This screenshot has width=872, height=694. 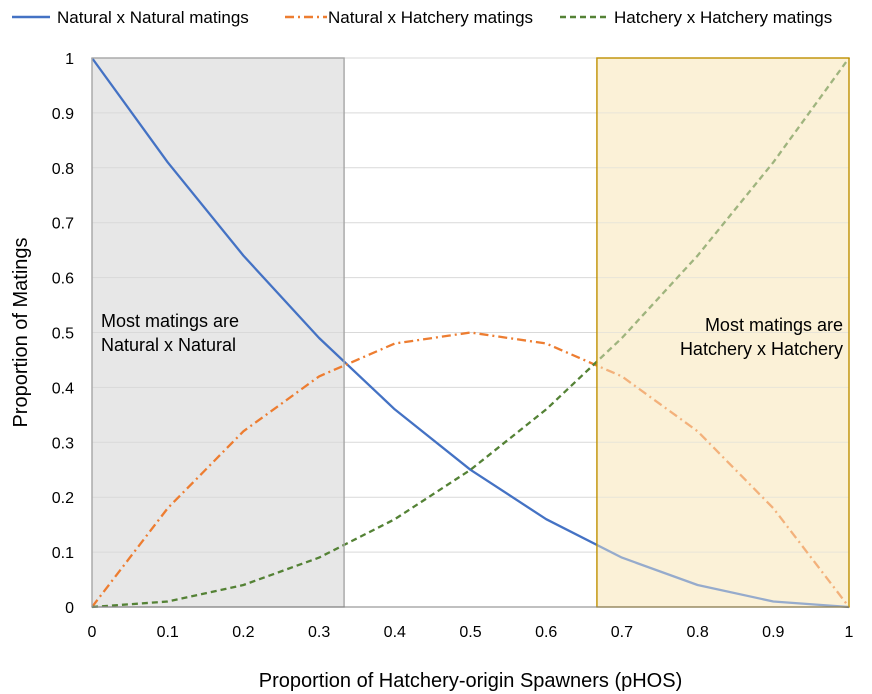 What do you see at coordinates (63, 553) in the screenshot?
I see `y-tick-label: 0.1` at bounding box center [63, 553].